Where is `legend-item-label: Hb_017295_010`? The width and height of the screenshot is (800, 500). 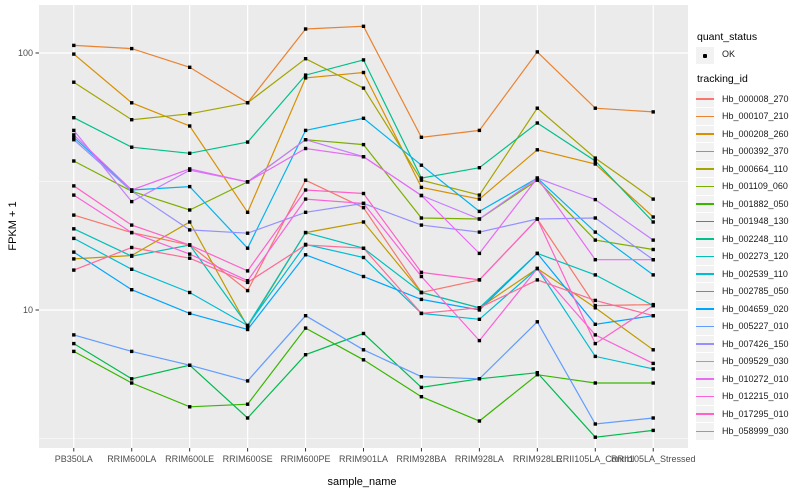 legend-item-label: Hb_017295_010 is located at coordinates (755, 413).